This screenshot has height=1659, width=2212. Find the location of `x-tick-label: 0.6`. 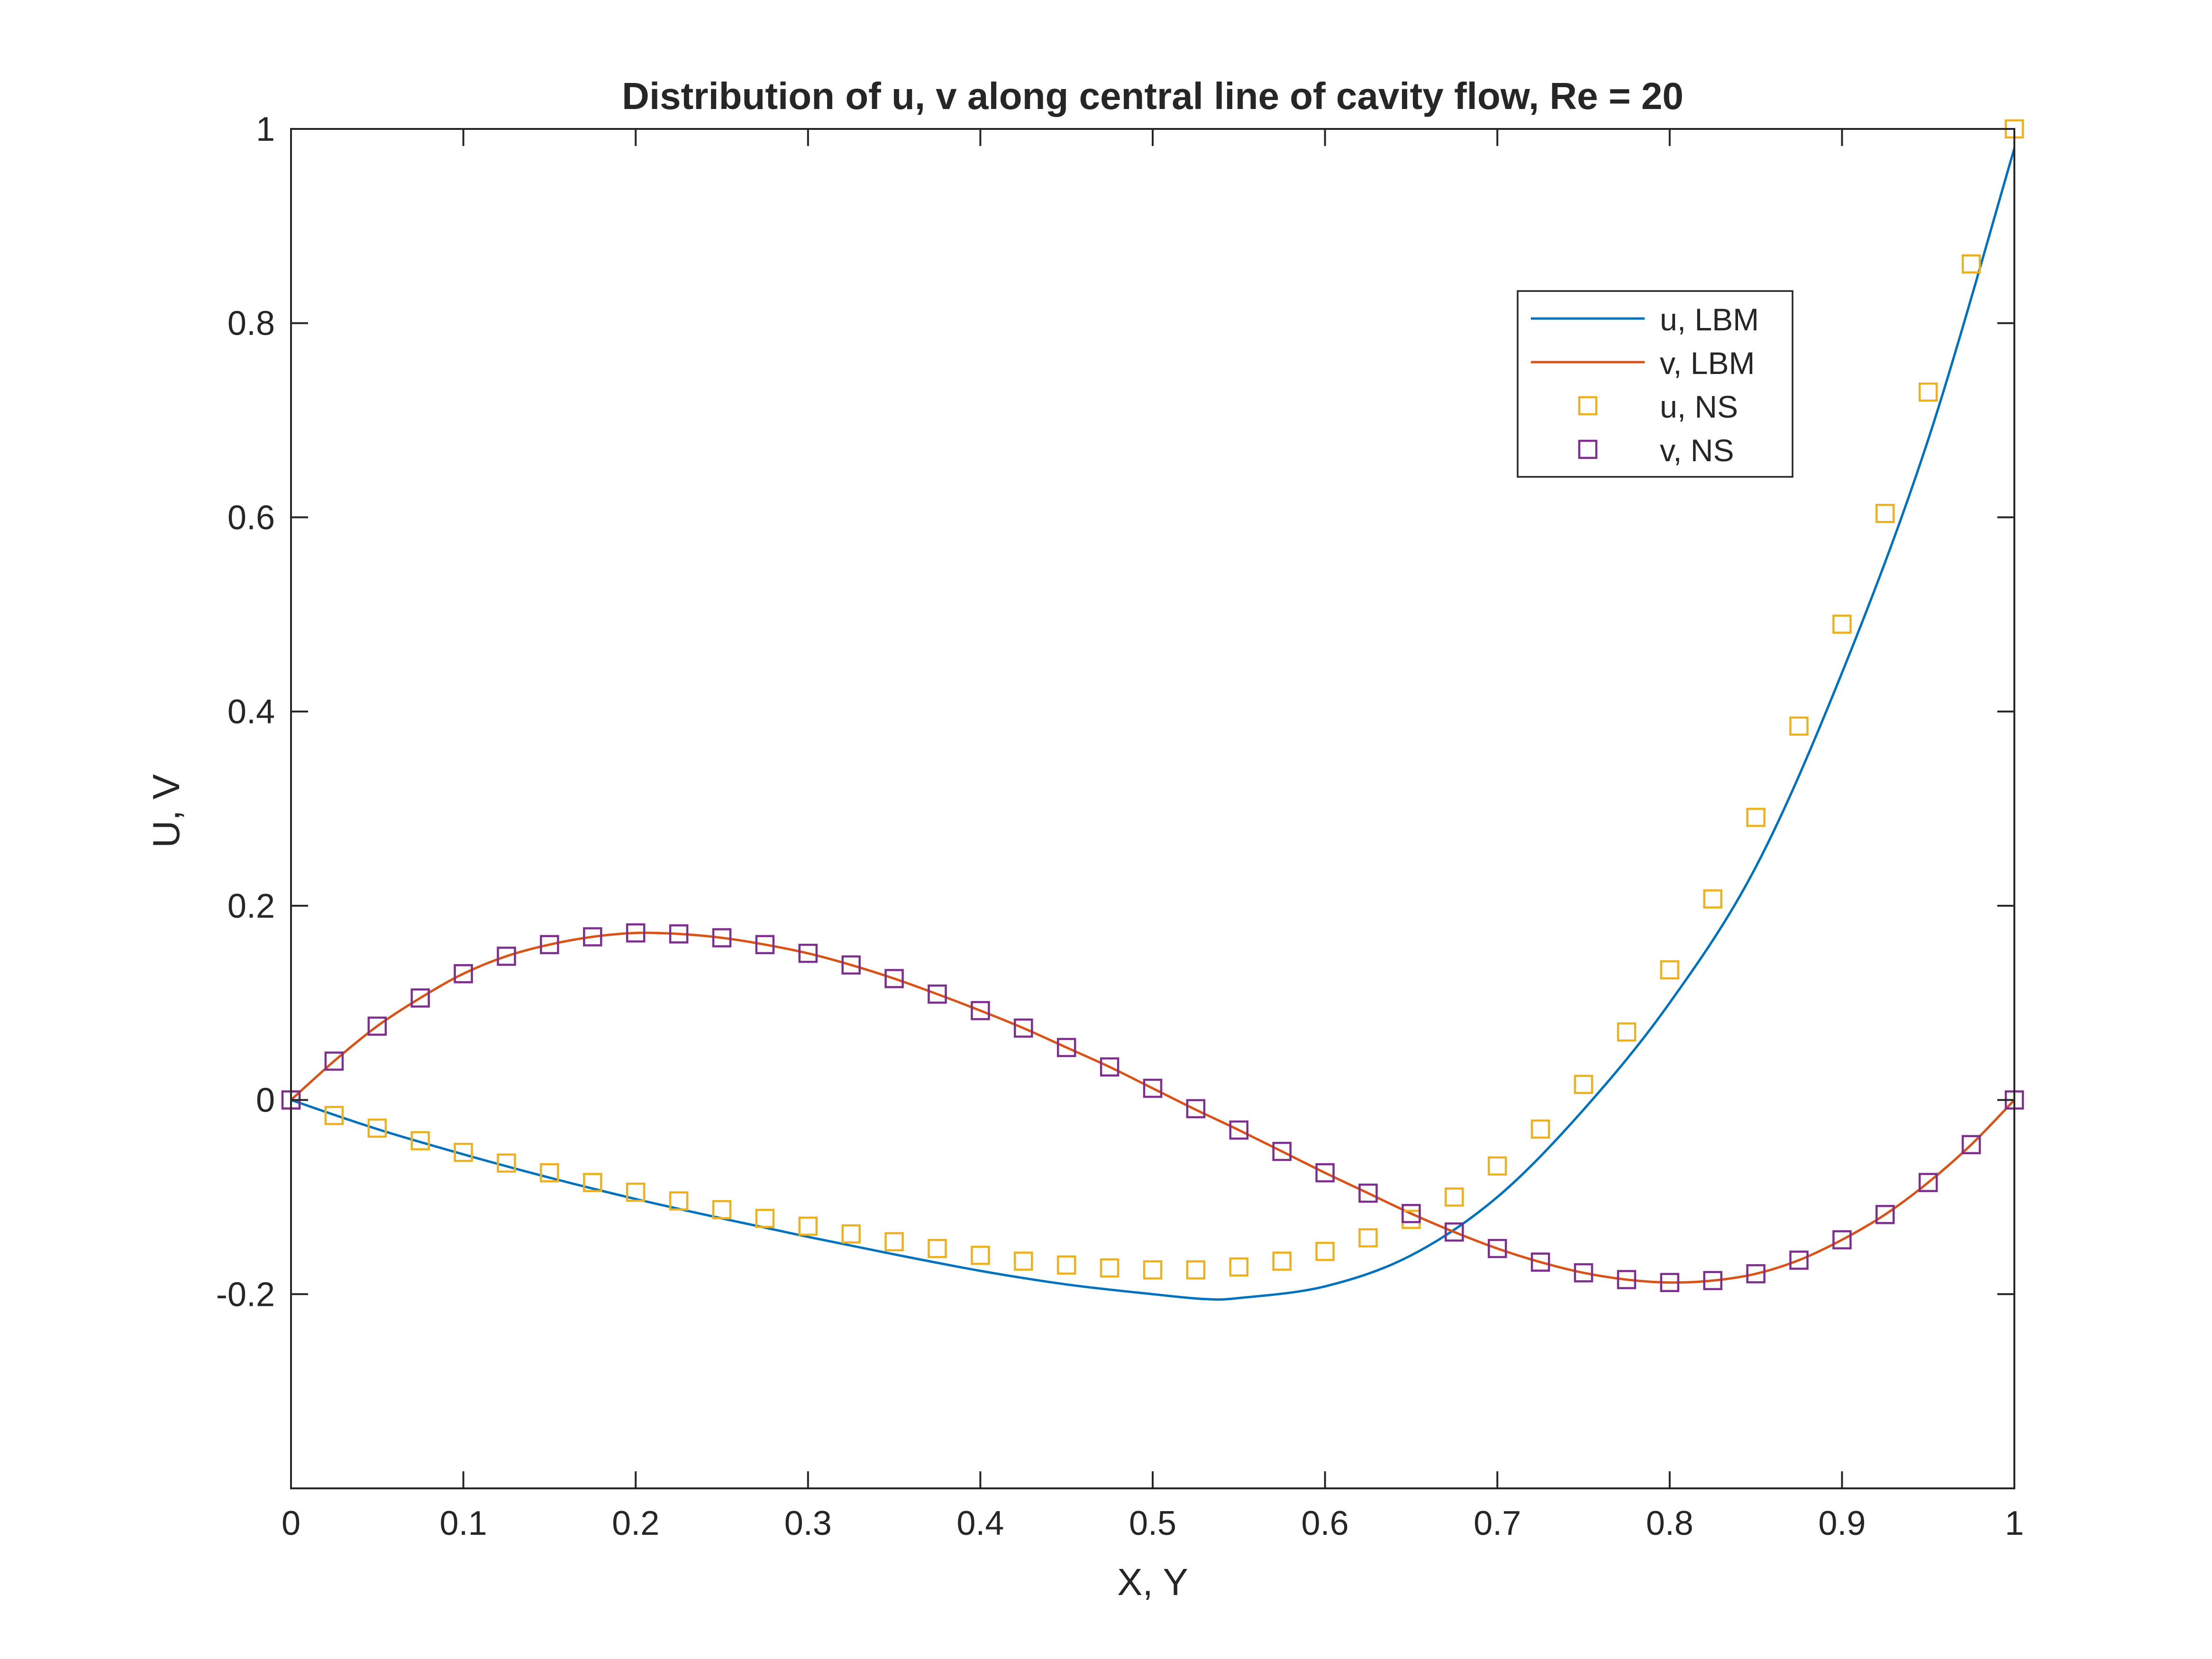

x-tick-label: 0.6 is located at coordinates (1325, 1523).